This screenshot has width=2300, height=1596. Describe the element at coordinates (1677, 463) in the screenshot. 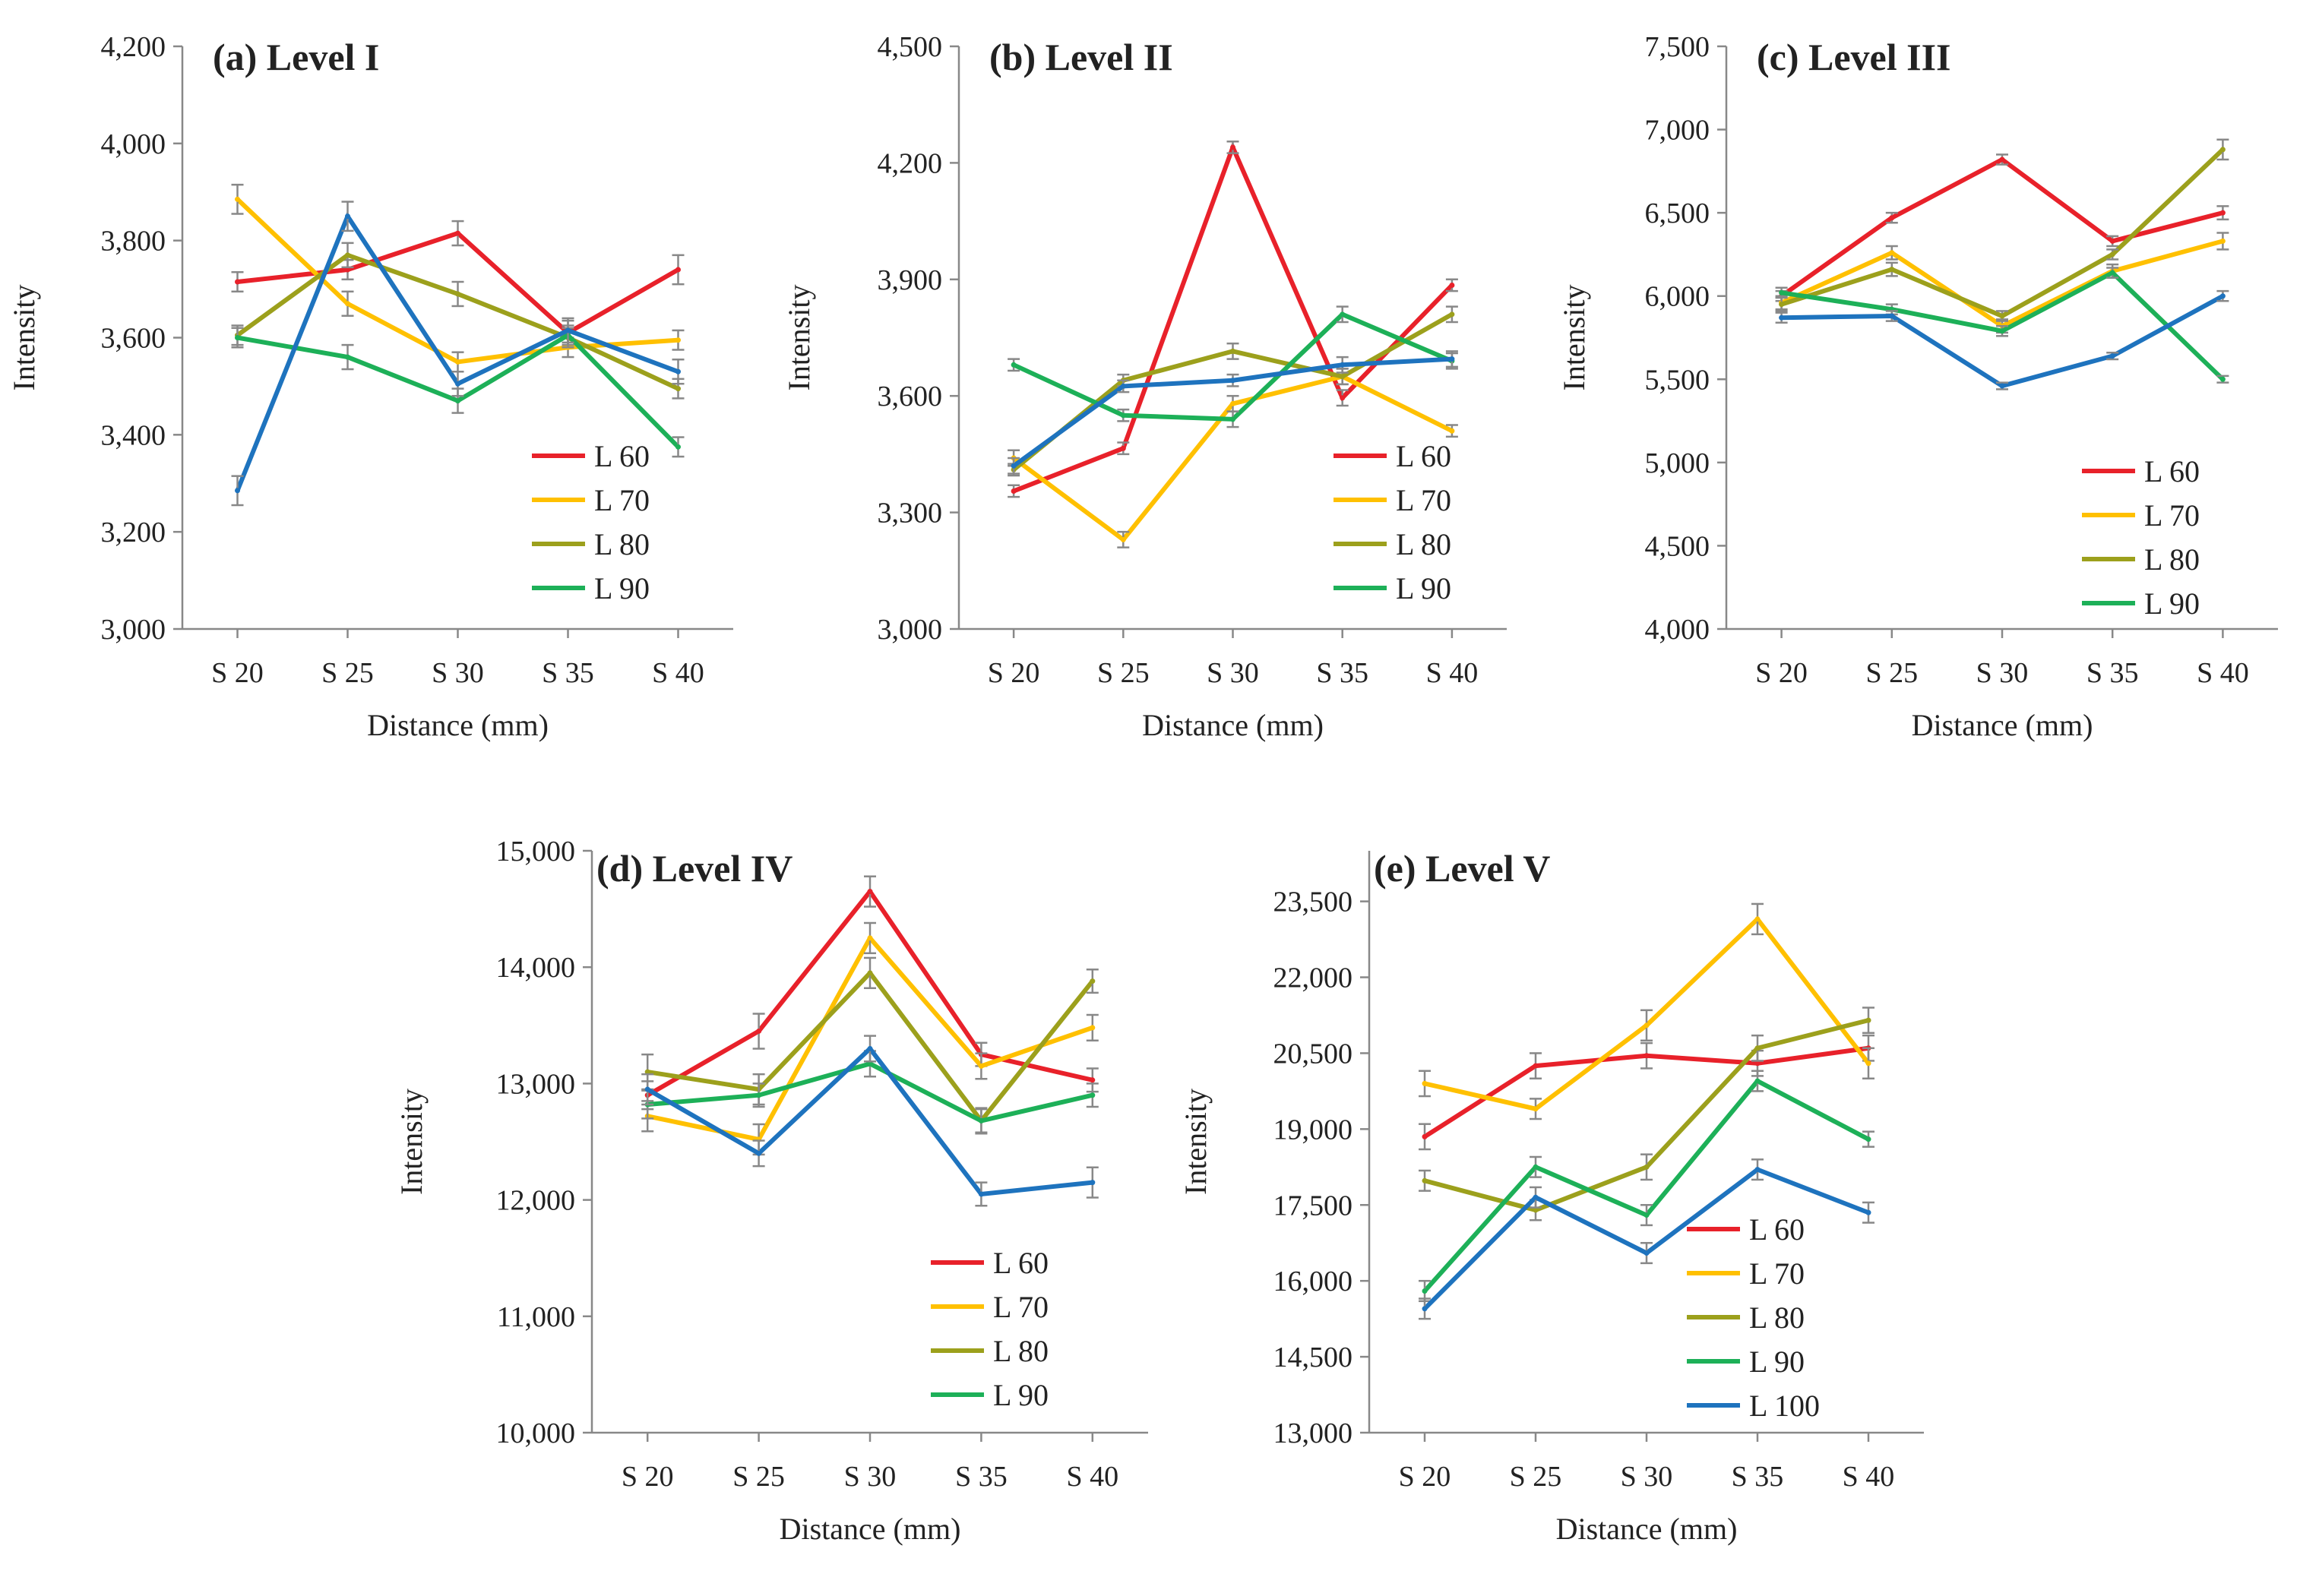

I see `y-tick-label: 5,000` at that location.